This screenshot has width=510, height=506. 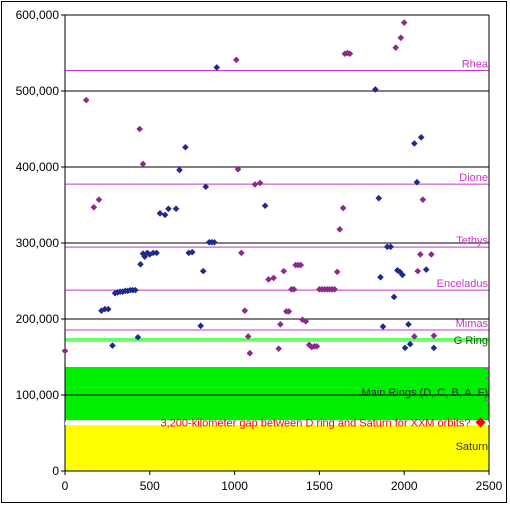 What do you see at coordinates (471, 341) in the screenshot?
I see `g-ring-label: G Ring` at bounding box center [471, 341].